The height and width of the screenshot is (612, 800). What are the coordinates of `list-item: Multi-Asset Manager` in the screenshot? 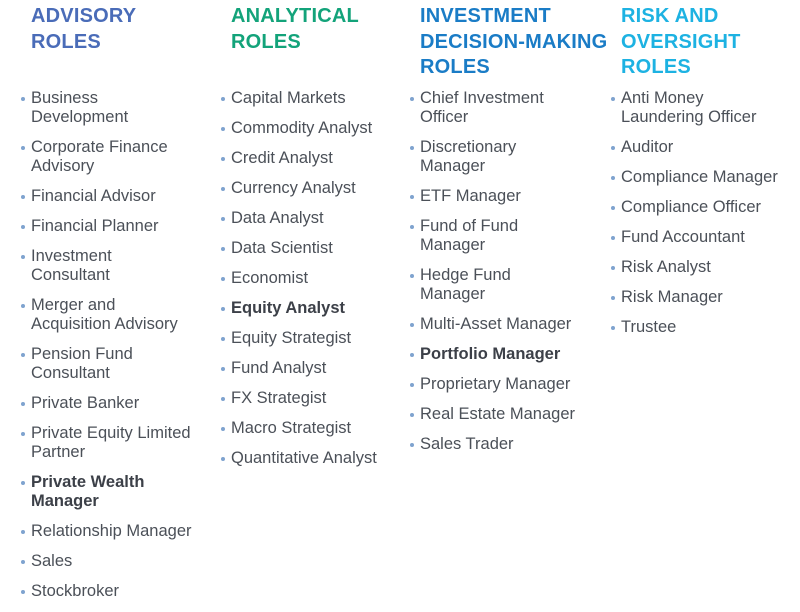 It's located at (508, 324).